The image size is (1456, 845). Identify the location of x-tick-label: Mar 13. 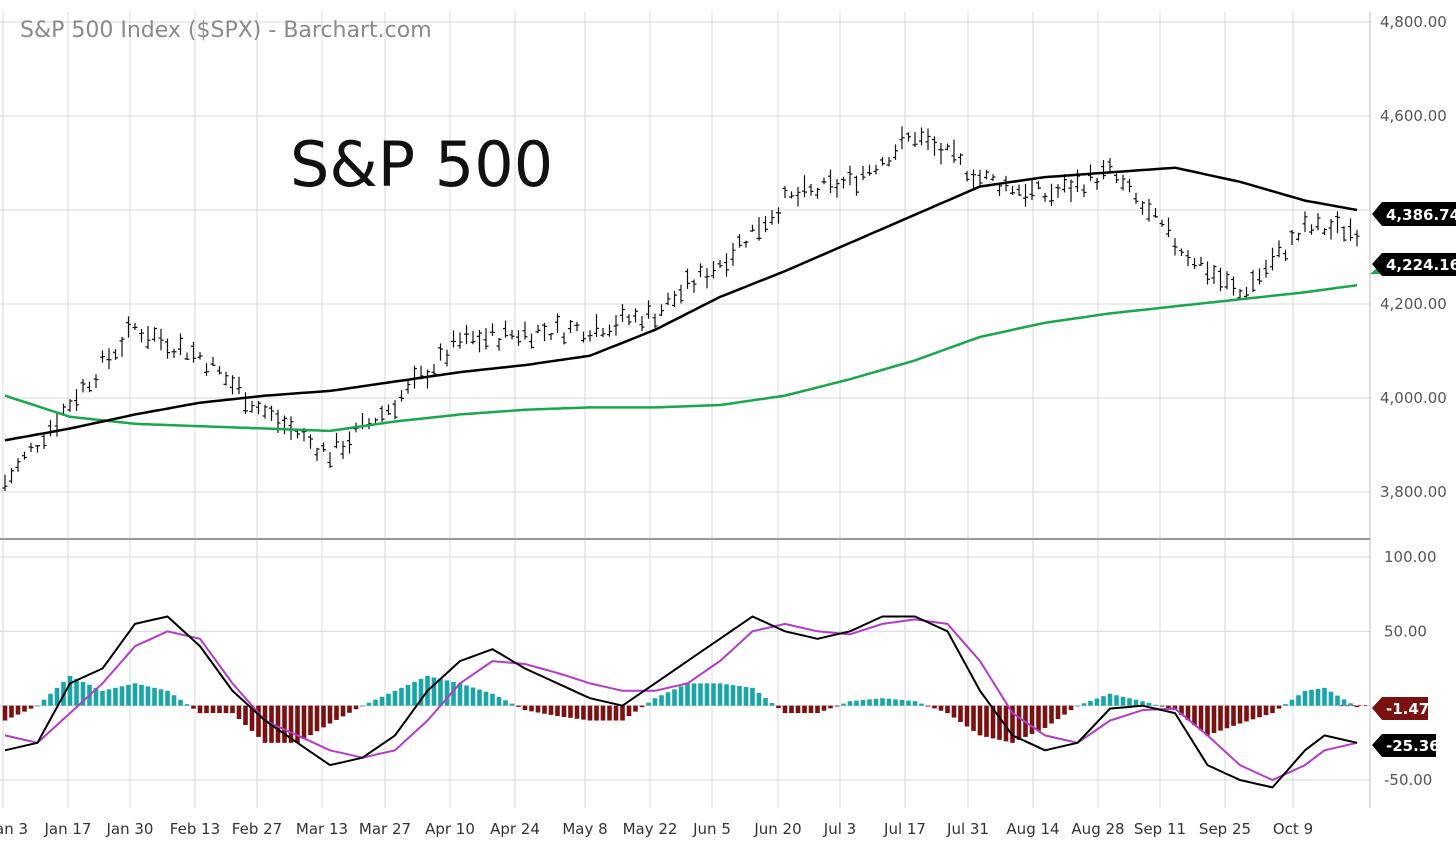
(322, 829).